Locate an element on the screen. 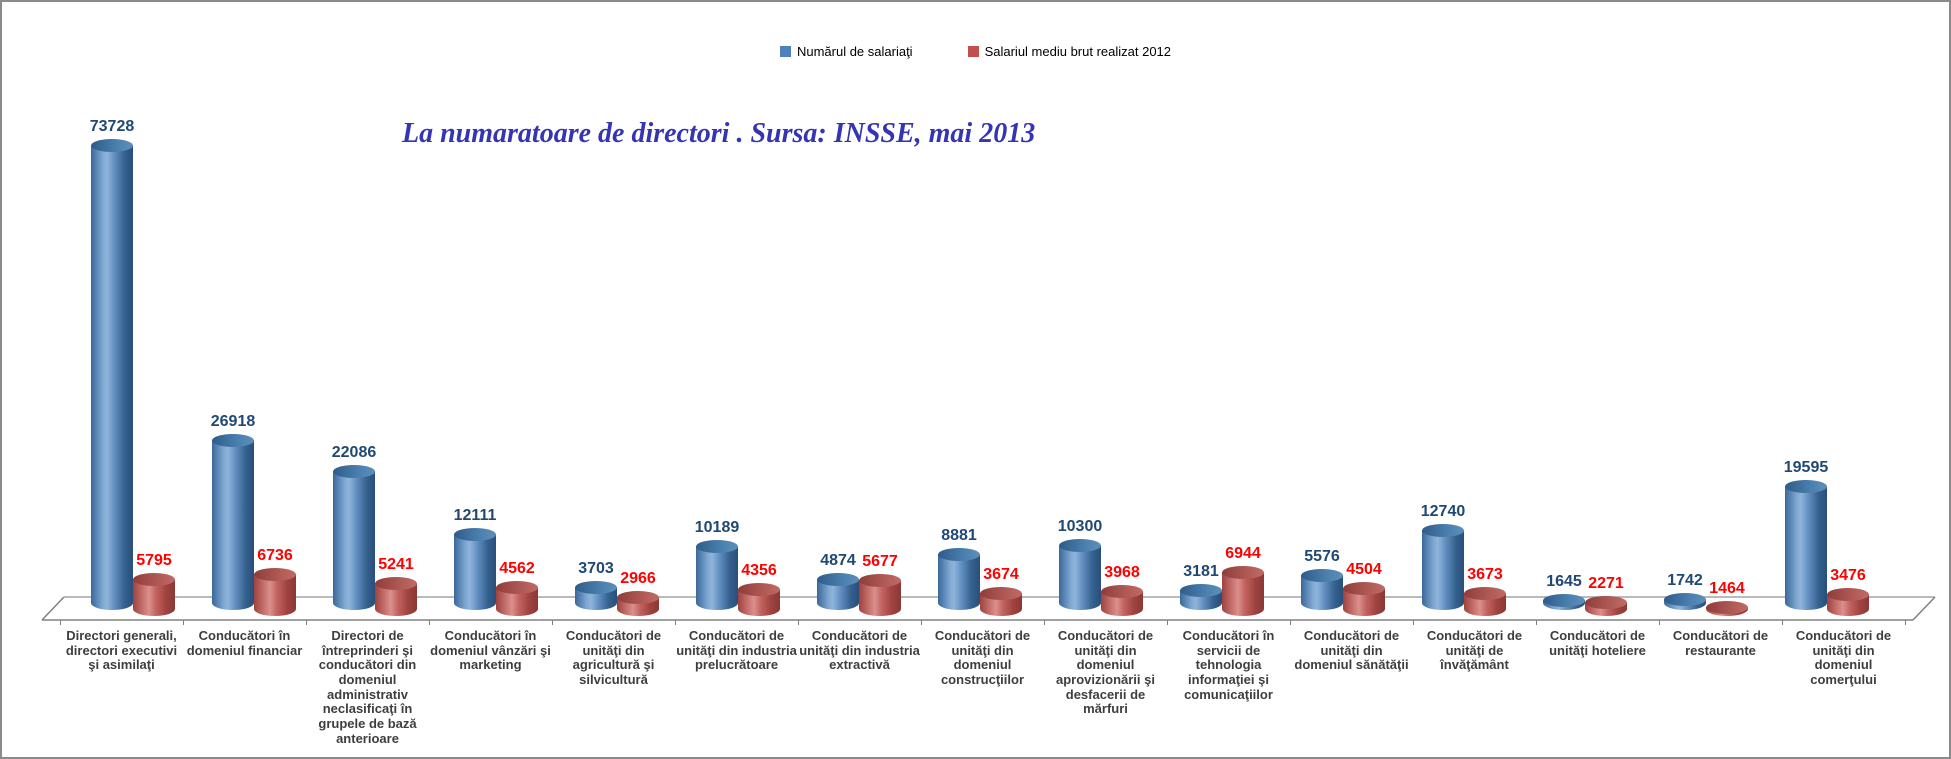  value-label-numarul: 73728 is located at coordinates (112, 126).